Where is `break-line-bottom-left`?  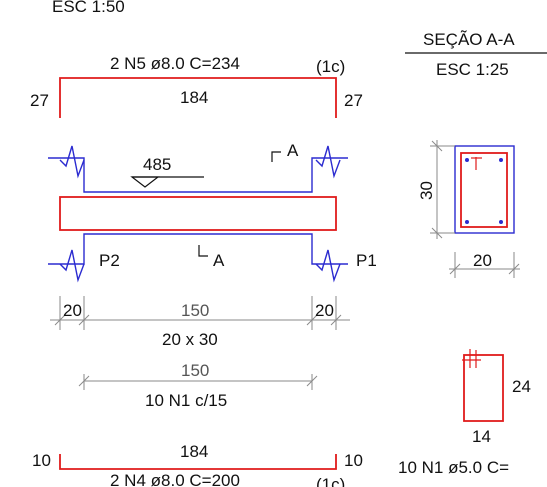 break-line-bottom-left is located at coordinates (72, 266).